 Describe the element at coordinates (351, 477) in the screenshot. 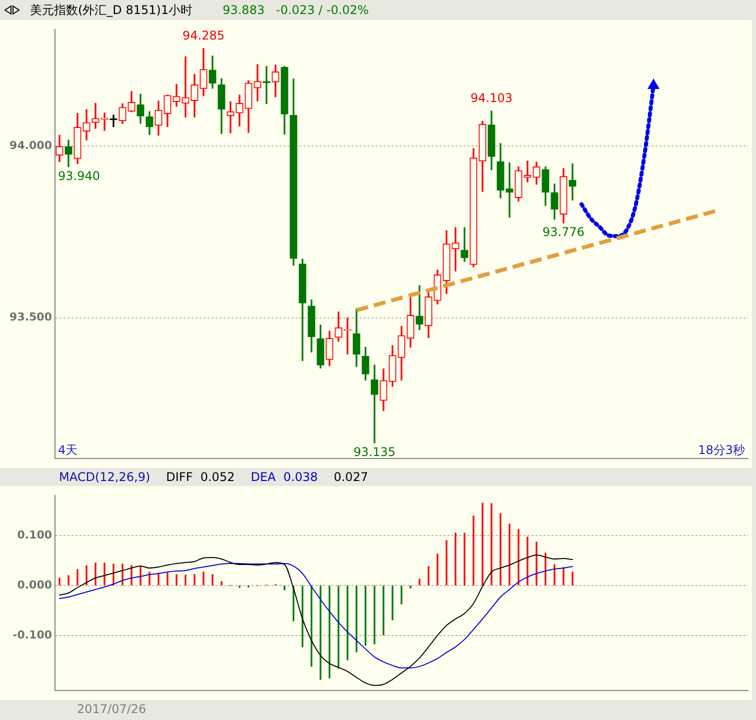

I see `text: 0.027` at that location.